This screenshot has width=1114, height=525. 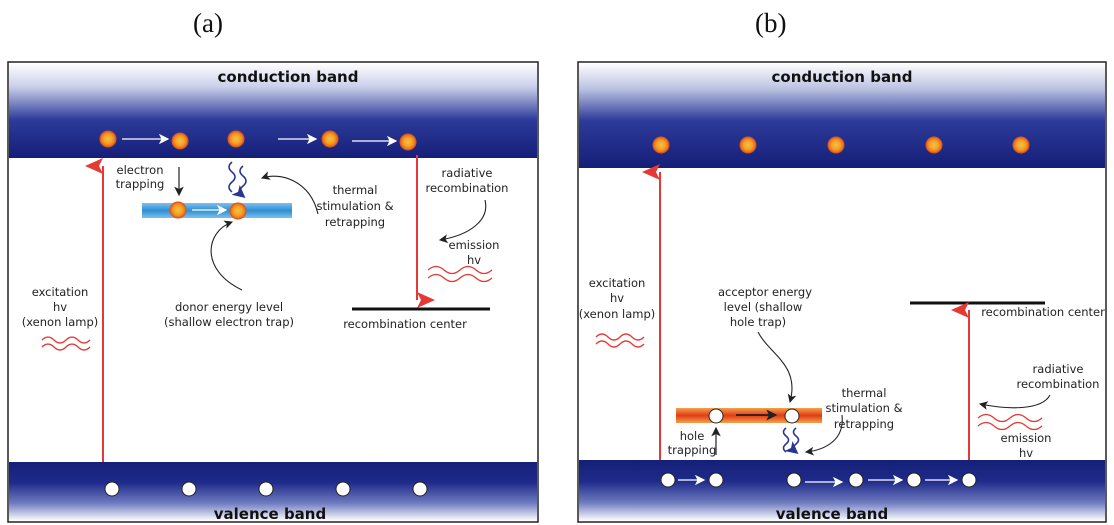 I want to click on thermal-pointer-b, so click(x=823, y=435).